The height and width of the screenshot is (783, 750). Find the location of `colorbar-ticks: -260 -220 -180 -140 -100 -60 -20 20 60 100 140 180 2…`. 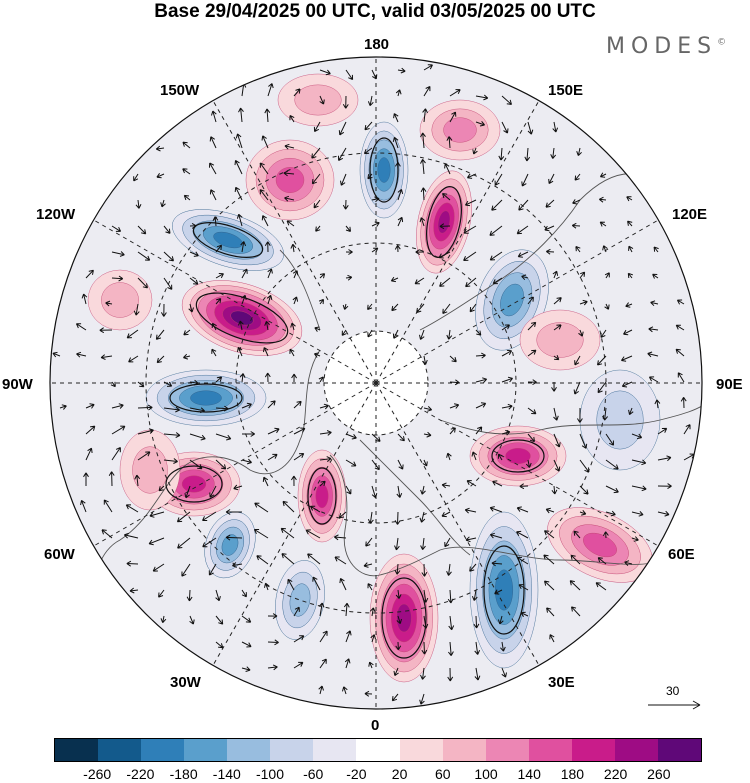

colorbar-ticks: -260 -220 -180 -140 -100 -60 -20 20 60 100 140 180 2… is located at coordinates (375, 774).